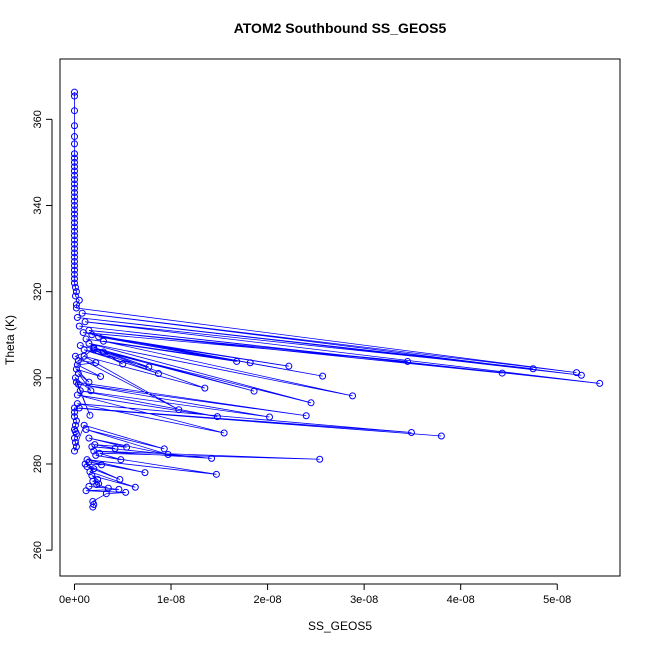 The width and height of the screenshot is (650, 650). I want to click on x-tick-label: 3e-08, so click(364, 600).